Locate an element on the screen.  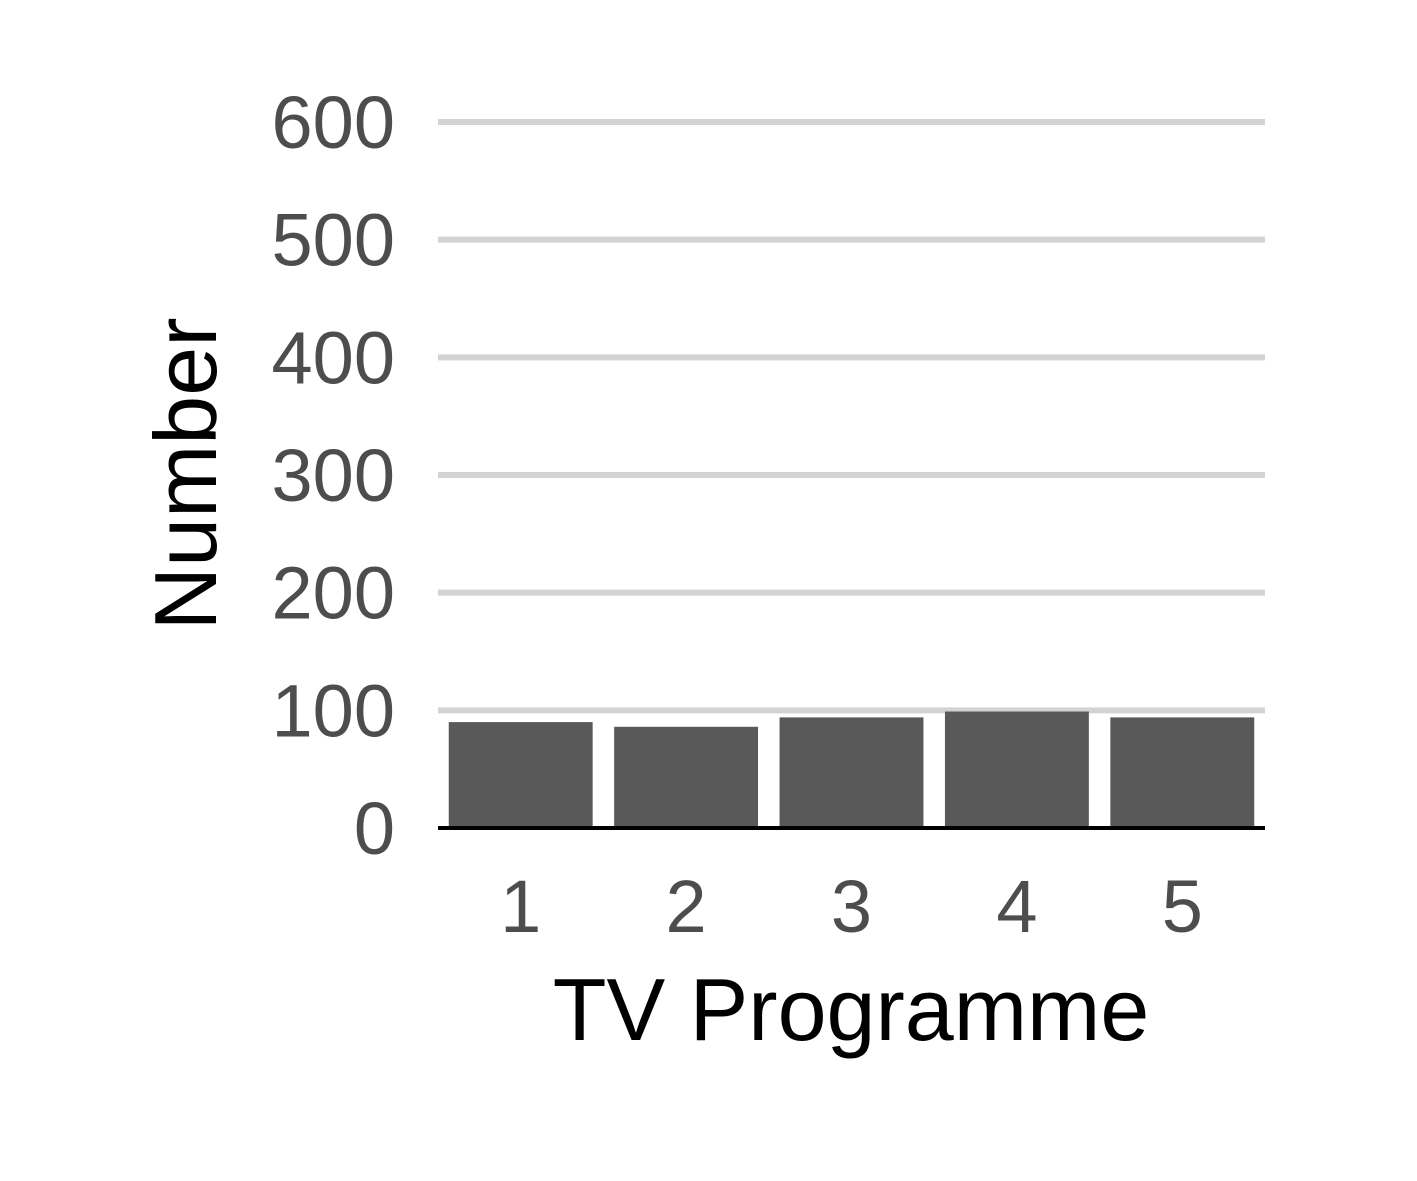
y-tick-label: 300 is located at coordinates (333, 475).